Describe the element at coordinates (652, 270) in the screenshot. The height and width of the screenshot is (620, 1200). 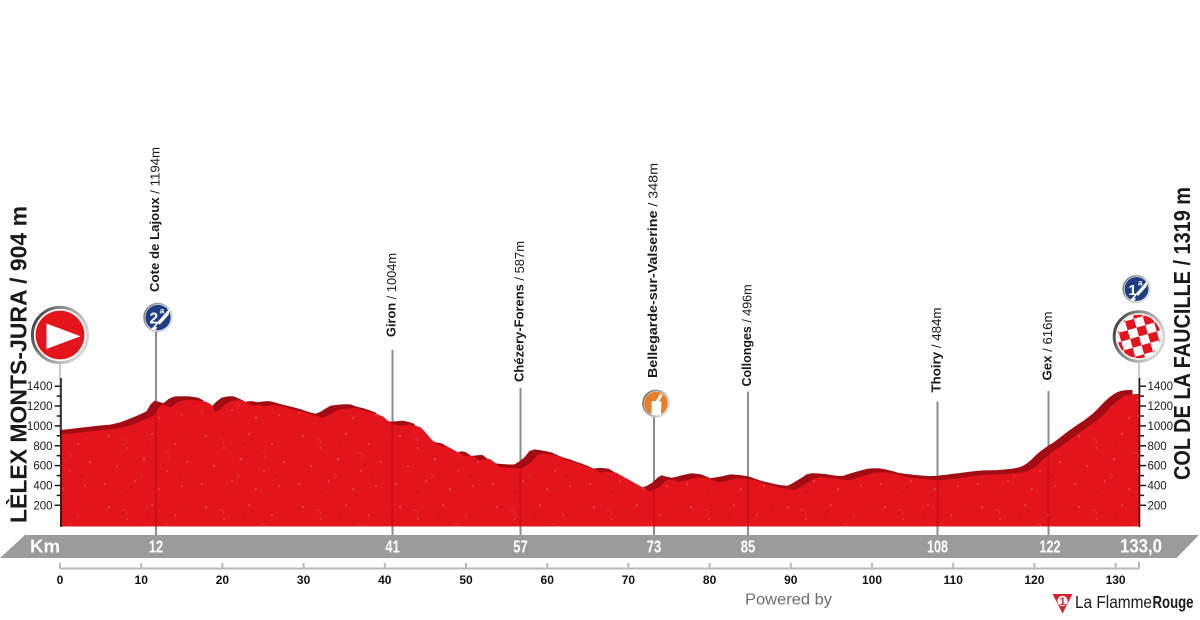
I see `svg-text:Bellegarde-sur-Valserine / 348: Bellegarde-sur-Valserine / 348m` at that location.